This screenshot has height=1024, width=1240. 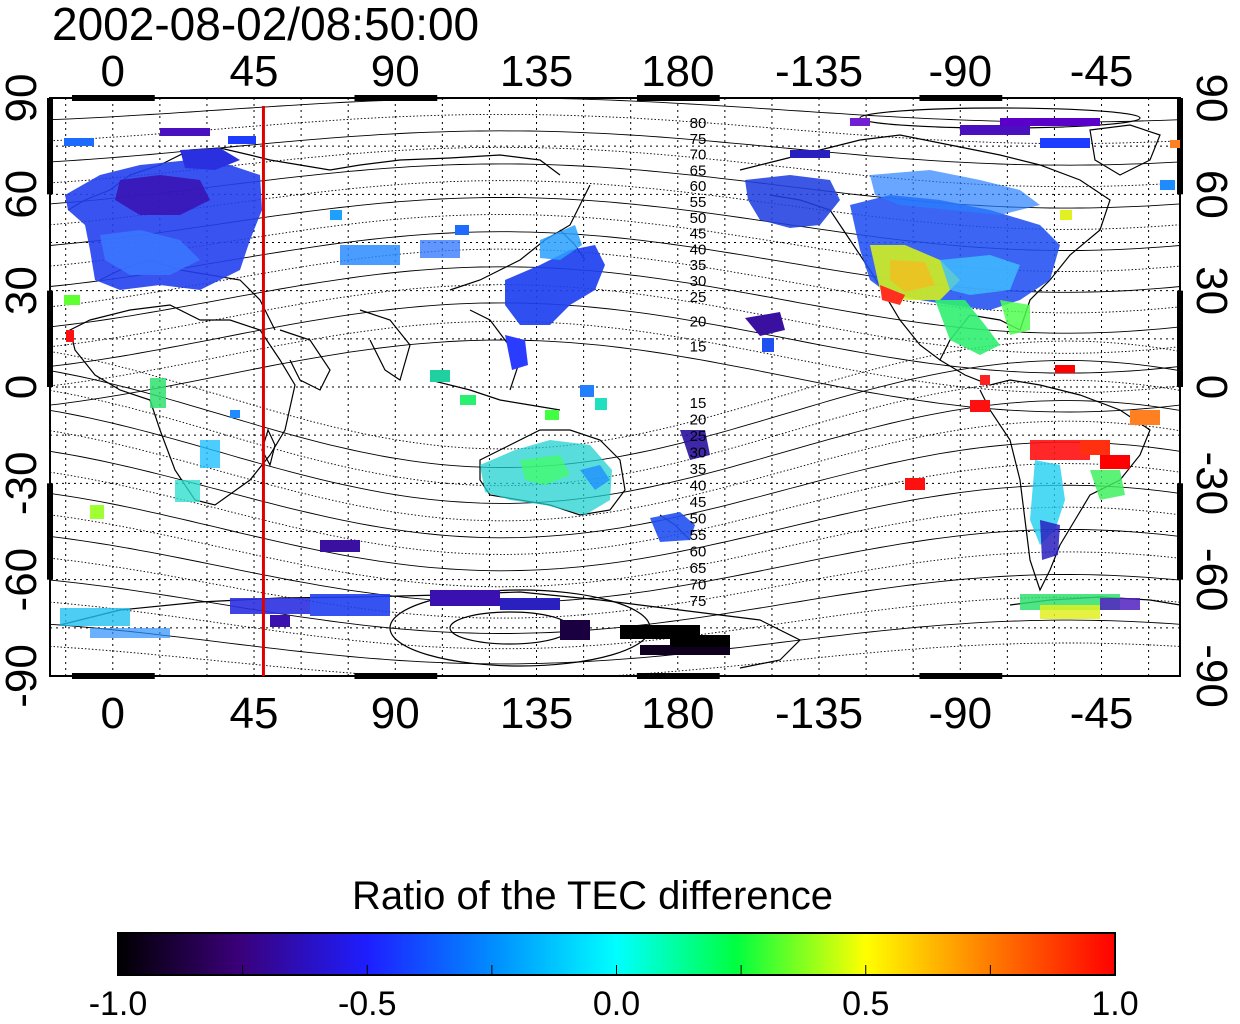 I want to click on contour-label: 80, so click(x=698, y=123).